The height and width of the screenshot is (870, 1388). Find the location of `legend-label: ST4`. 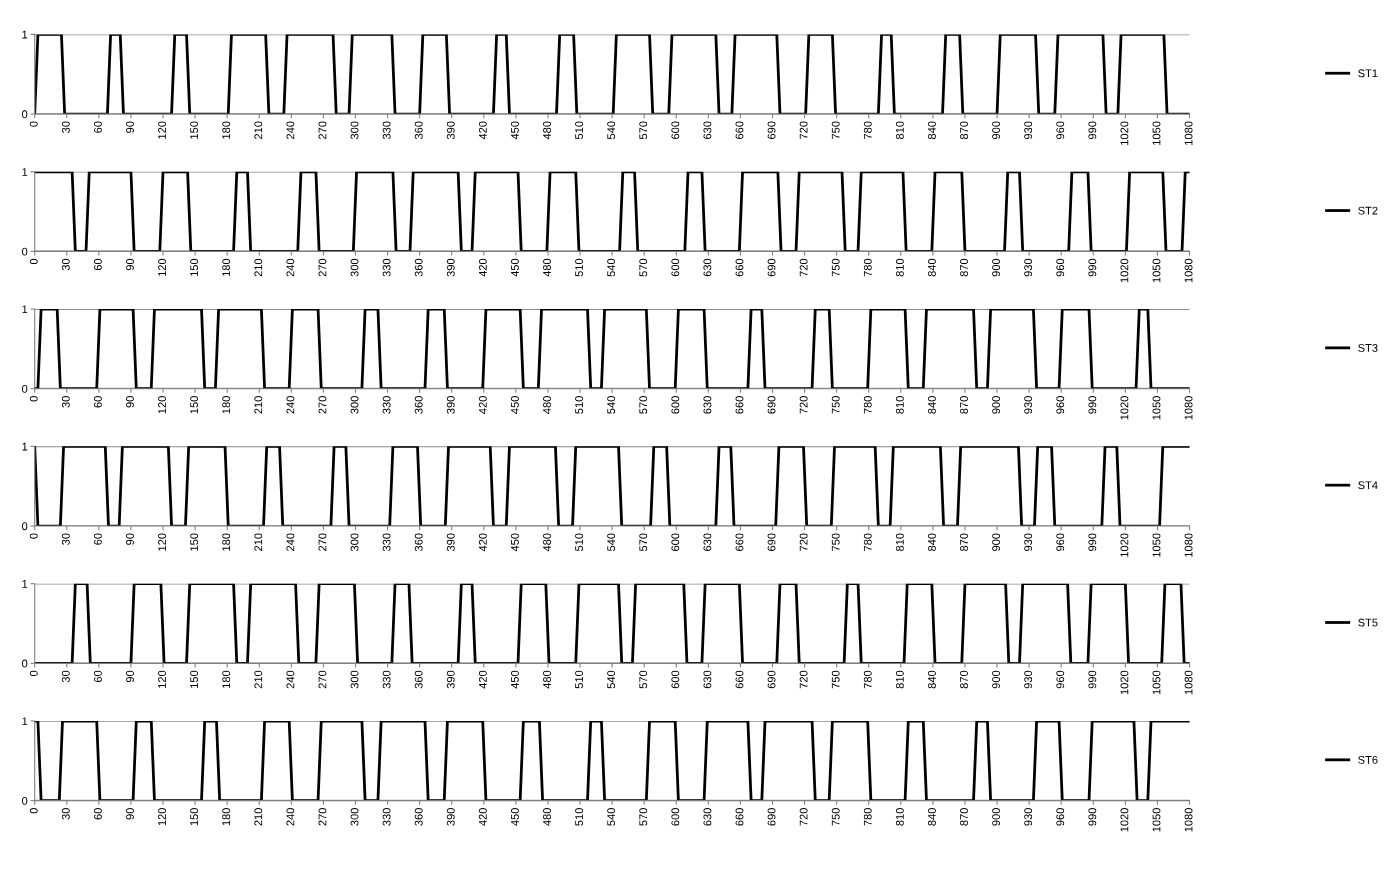

legend-label: ST4 is located at coordinates (1368, 485).